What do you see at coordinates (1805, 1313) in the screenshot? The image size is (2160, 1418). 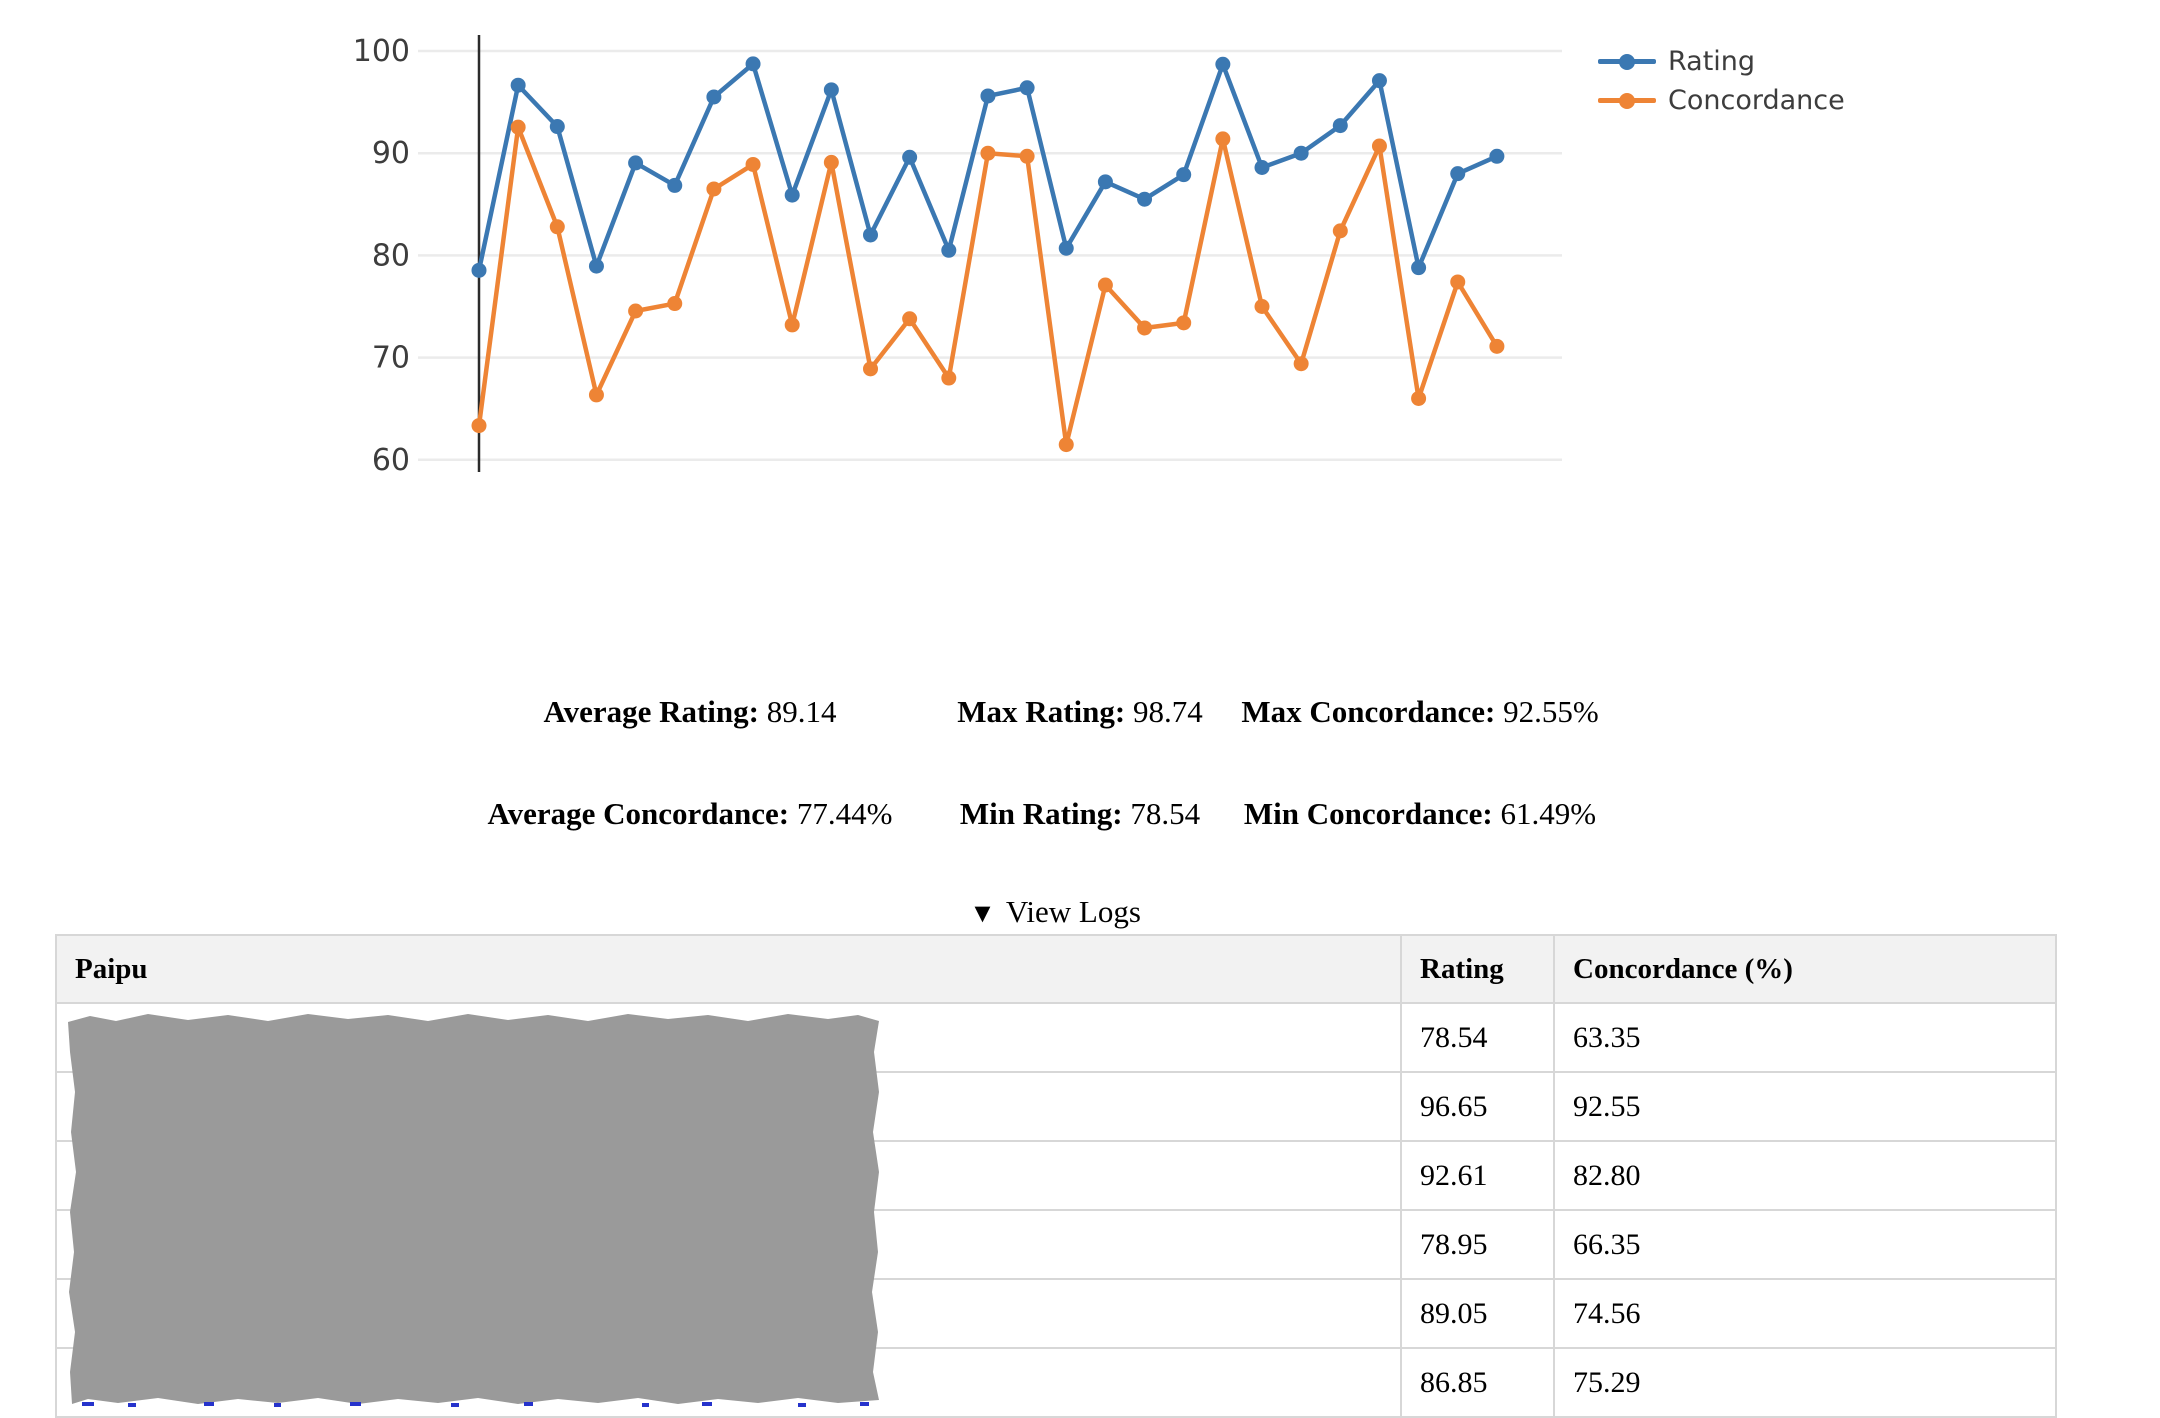 I see `concordance-cell: 74.56` at bounding box center [1805, 1313].